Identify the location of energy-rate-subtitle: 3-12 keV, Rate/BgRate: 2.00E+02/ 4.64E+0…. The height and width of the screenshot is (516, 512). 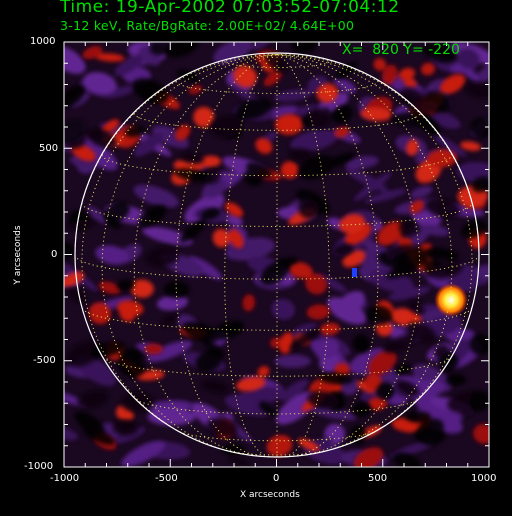
(207, 25).